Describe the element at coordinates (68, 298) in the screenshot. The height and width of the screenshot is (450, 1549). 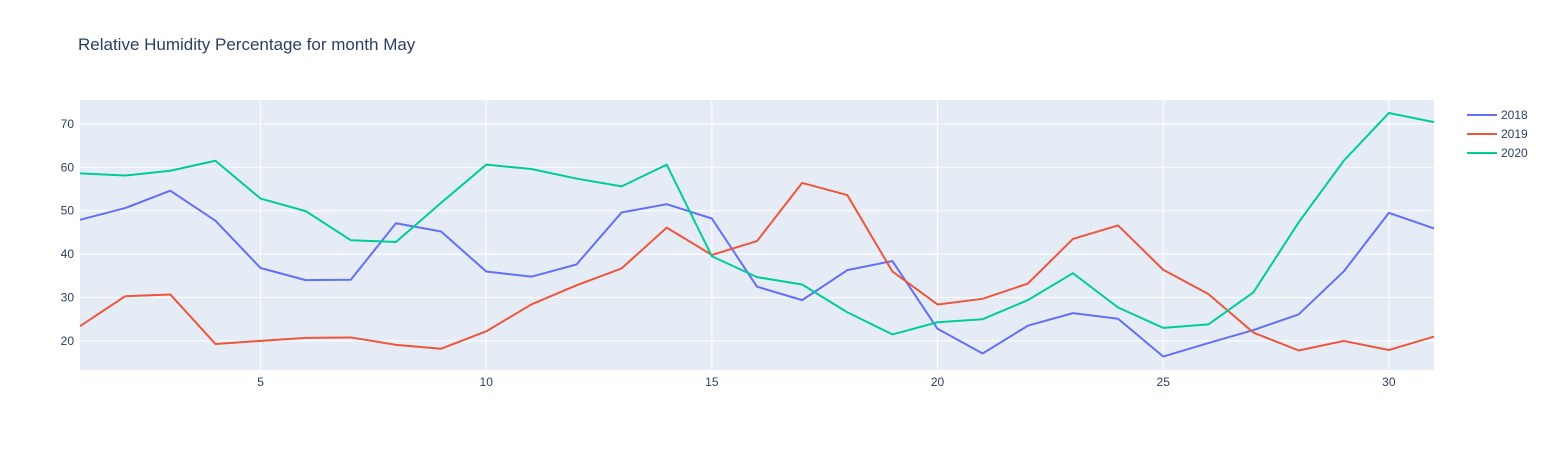
I see `y-tick-label: 30` at that location.